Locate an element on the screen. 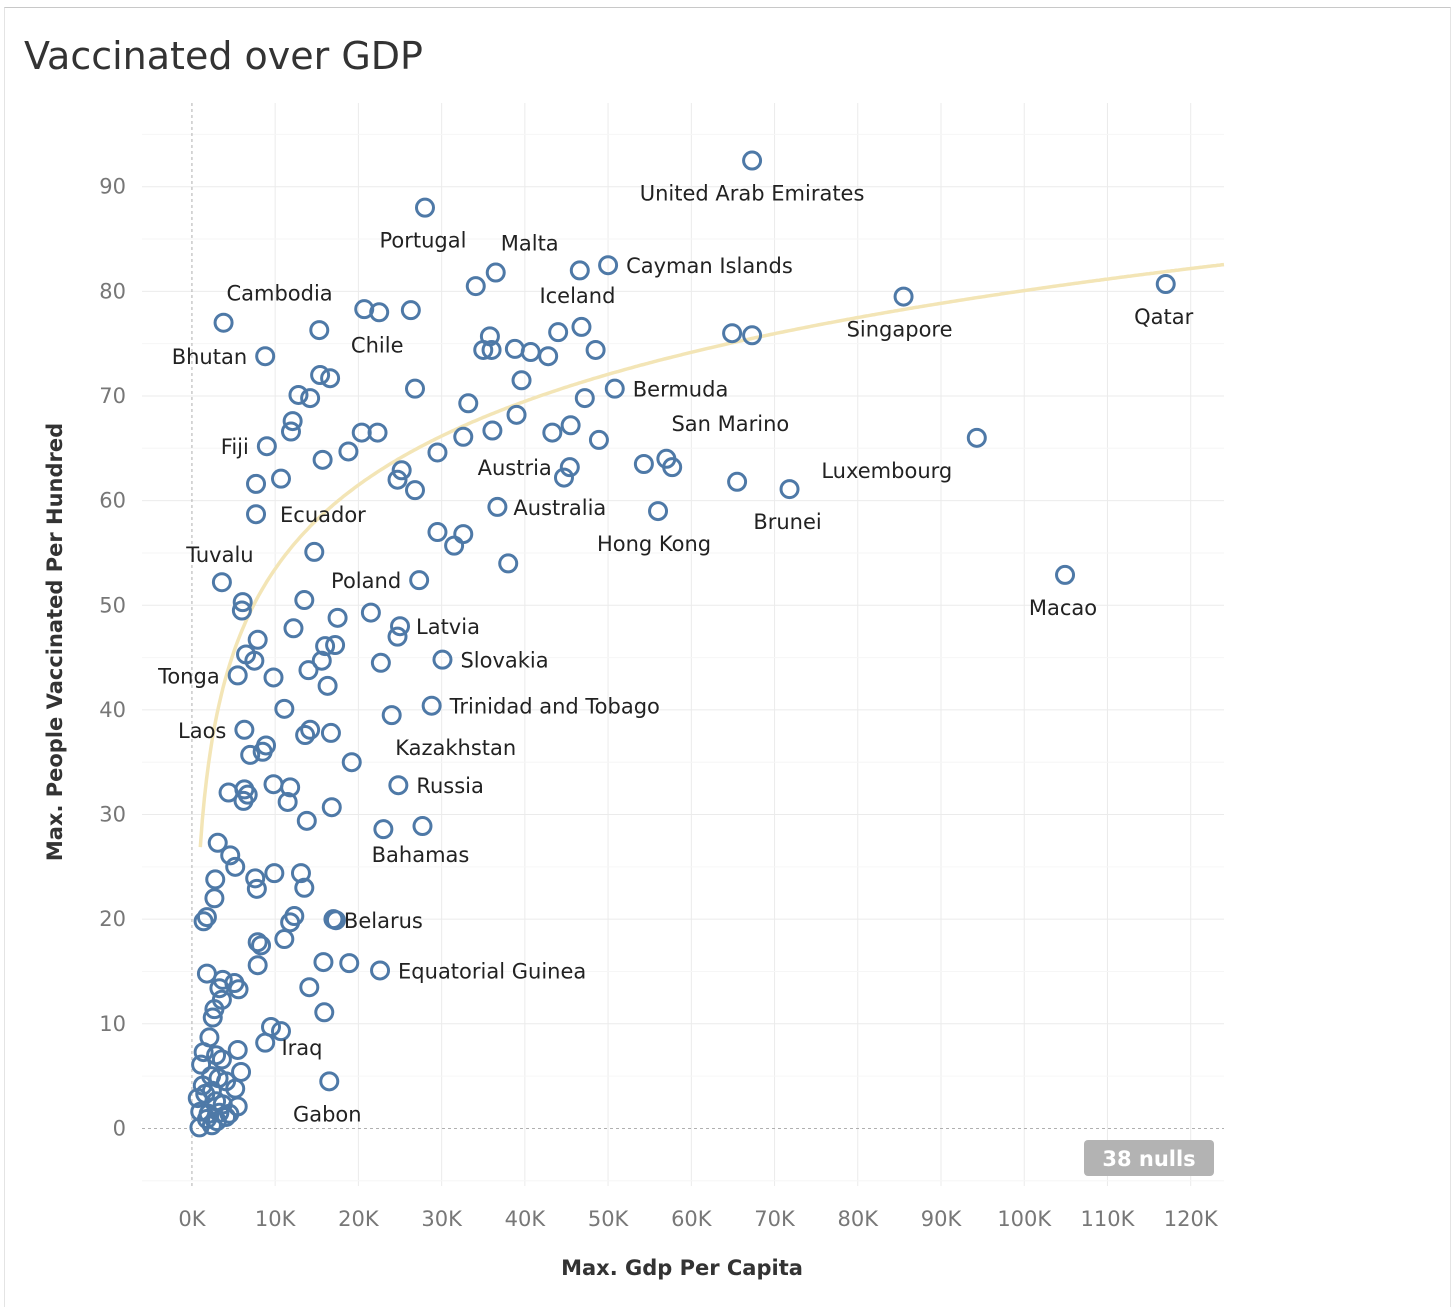 This screenshot has width=1453, height=1309. data-point-ecuador is located at coordinates (256, 514).